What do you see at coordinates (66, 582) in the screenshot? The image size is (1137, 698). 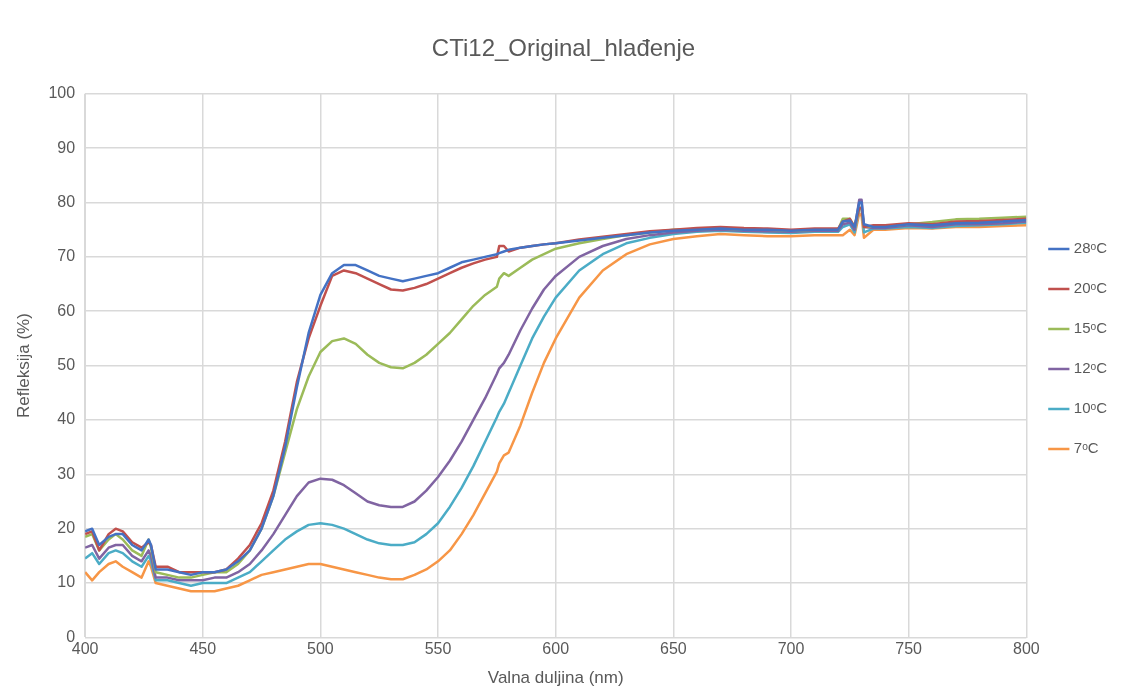 I see `y-tick-label: 10` at bounding box center [66, 582].